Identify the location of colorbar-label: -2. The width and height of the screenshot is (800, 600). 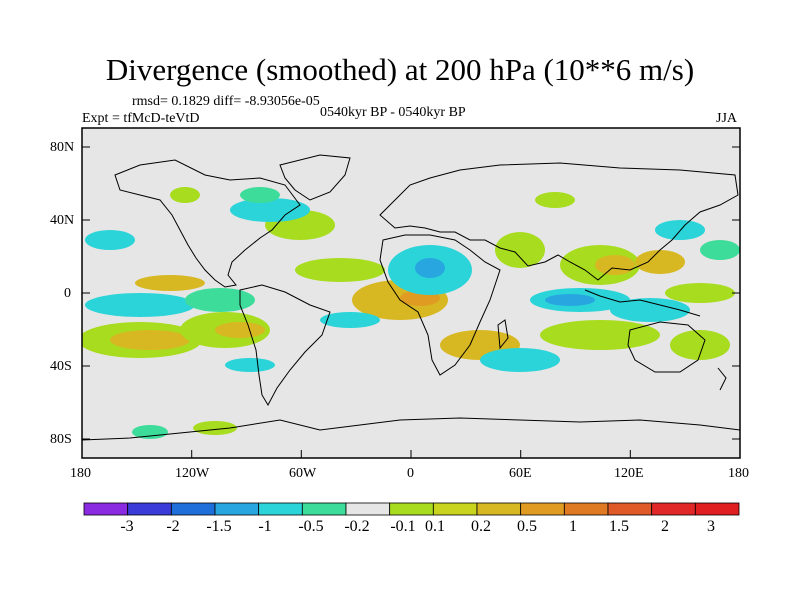
(173, 526).